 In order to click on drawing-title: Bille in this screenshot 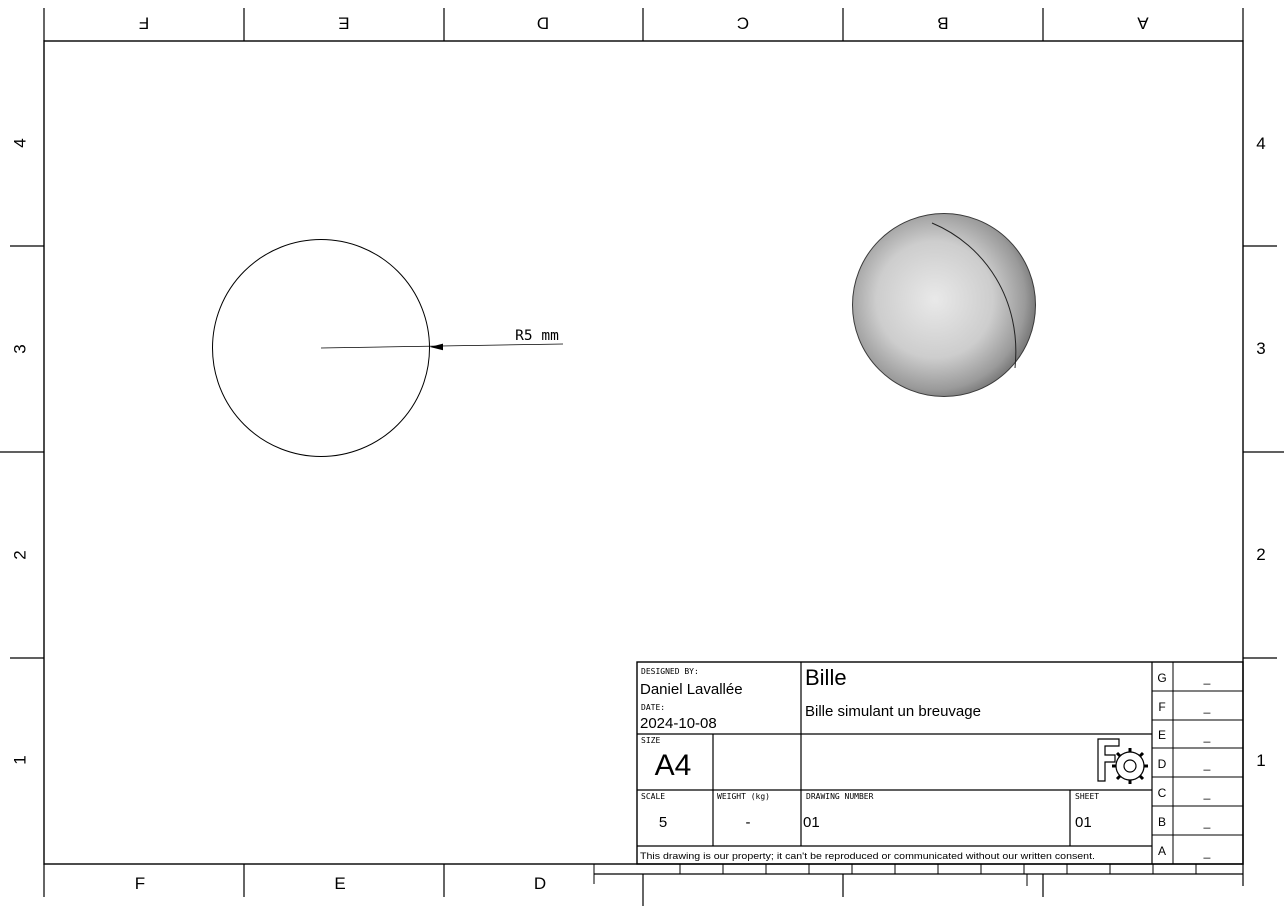, I will do `click(826, 677)`.